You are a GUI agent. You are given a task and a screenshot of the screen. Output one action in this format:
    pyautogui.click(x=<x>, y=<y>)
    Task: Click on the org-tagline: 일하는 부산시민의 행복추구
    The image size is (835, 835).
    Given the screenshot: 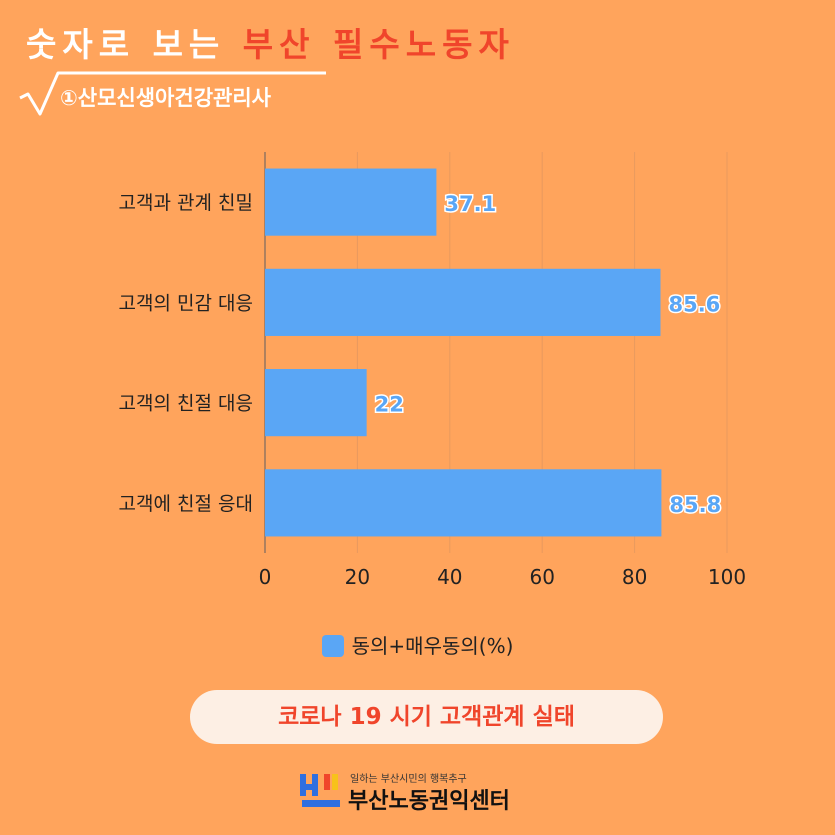 What is the action you would take?
    pyautogui.click(x=408, y=779)
    